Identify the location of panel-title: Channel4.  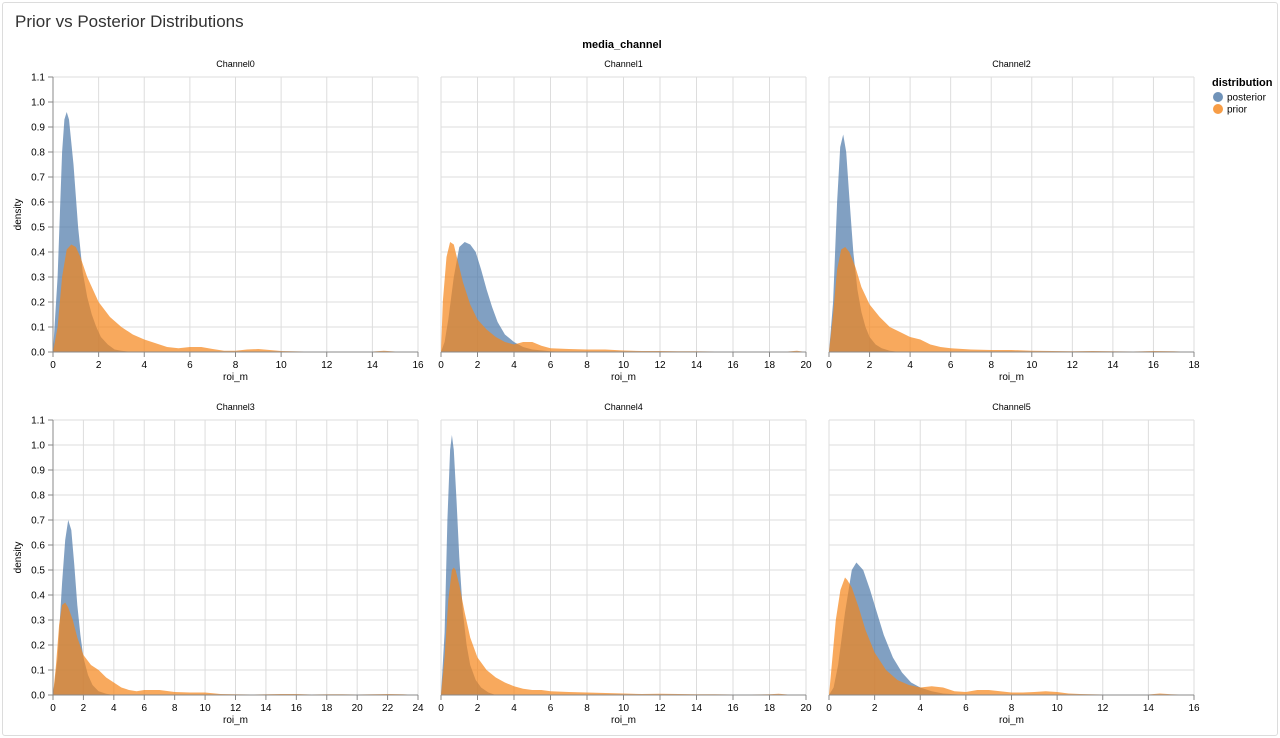
(623, 407).